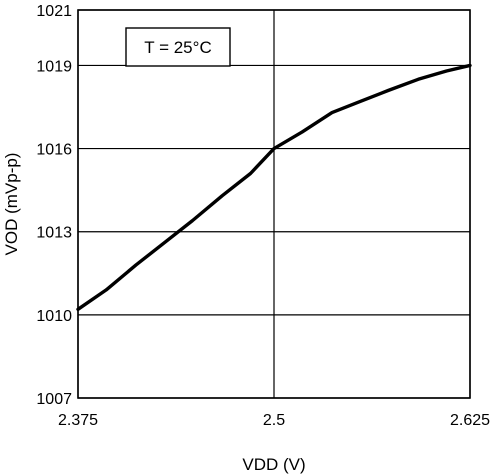  I want to click on x-tick-label: 2.5, so click(274, 420).